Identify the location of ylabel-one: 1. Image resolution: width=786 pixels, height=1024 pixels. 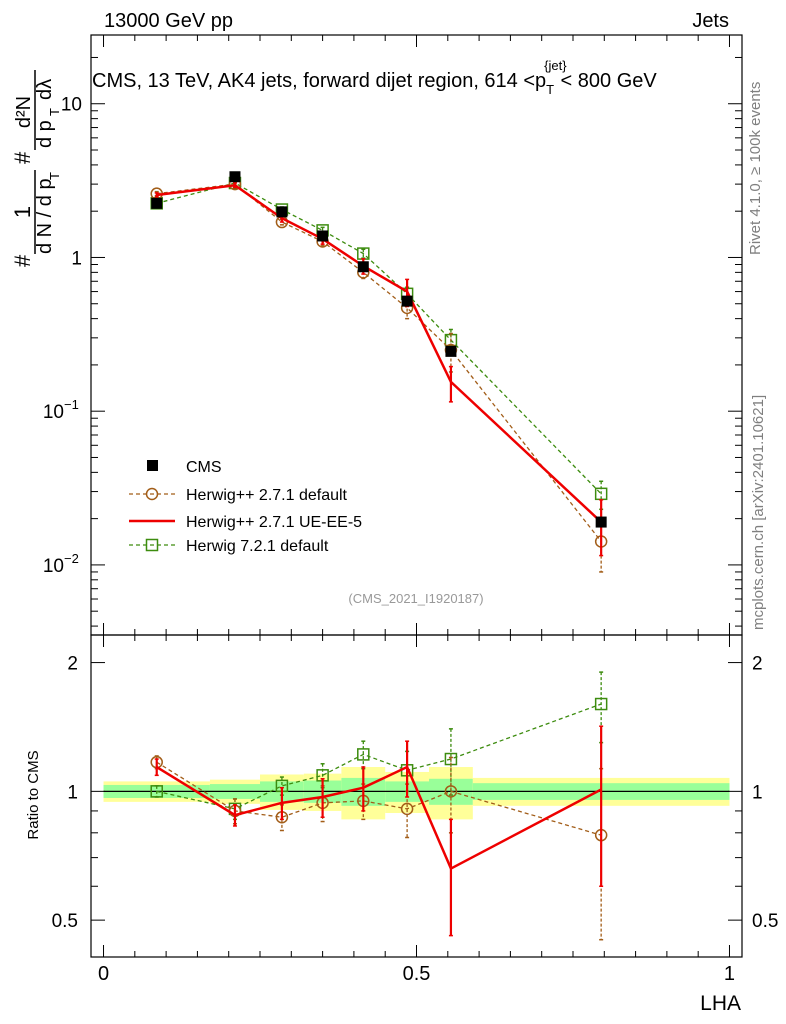
(22, 212).